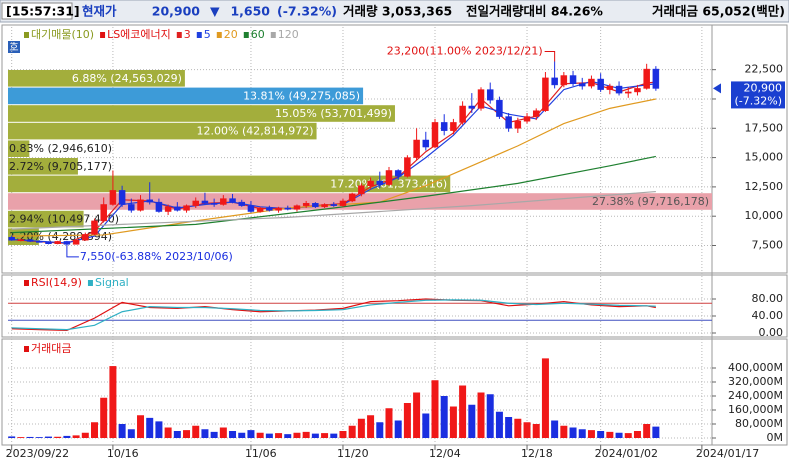  Describe the element at coordinates (333, 315) in the screenshot. I see `rsi-line` at that location.